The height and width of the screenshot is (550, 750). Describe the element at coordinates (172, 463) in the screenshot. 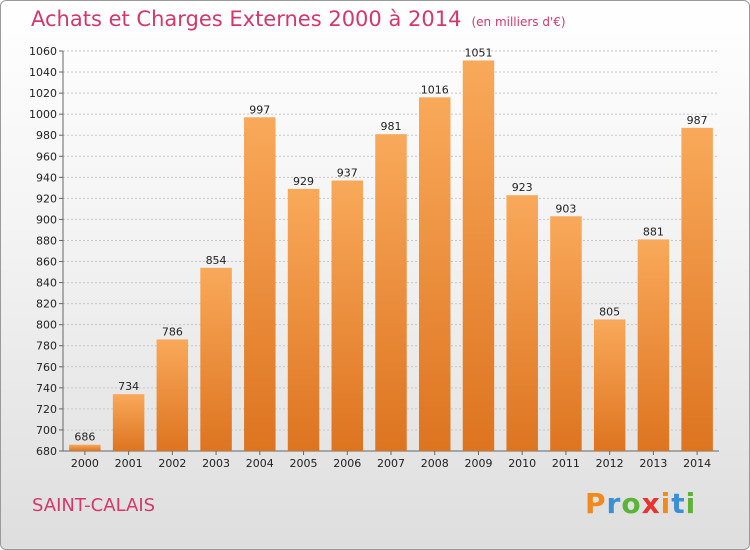

I see `x-tick-label: 2002` at that location.